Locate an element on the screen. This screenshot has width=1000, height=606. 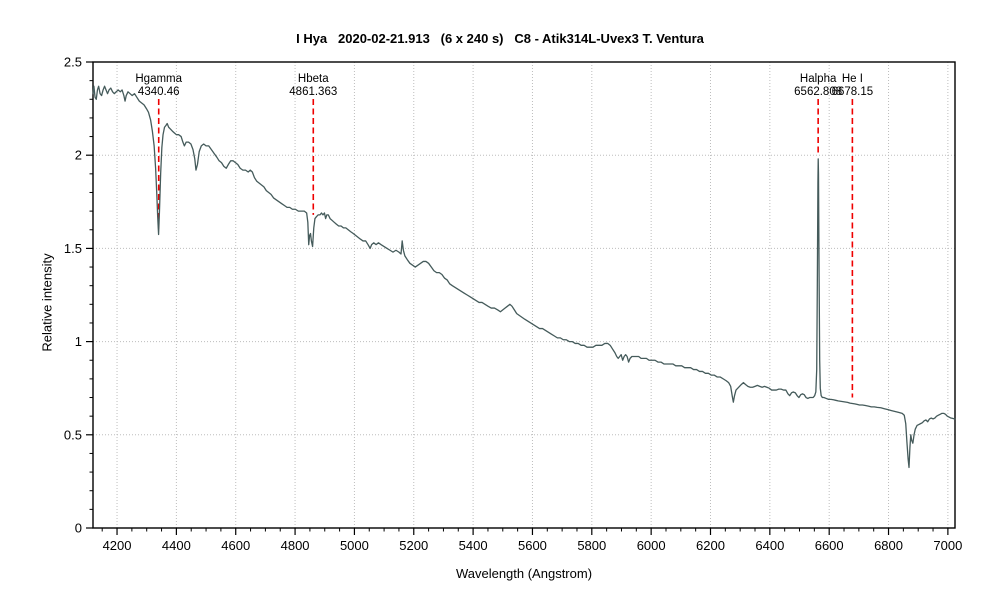
spectral-line-wavelength-halpha: 6562.808 is located at coordinates (818, 92).